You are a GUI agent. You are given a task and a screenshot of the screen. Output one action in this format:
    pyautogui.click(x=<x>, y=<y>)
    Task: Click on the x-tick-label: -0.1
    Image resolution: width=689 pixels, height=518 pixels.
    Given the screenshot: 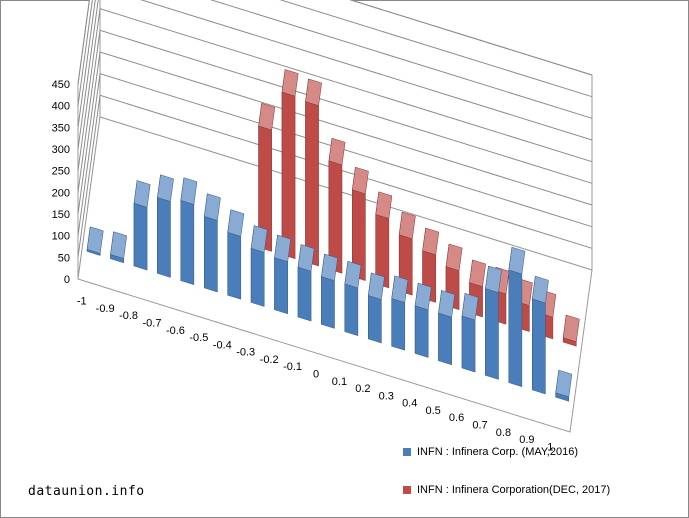 What is the action you would take?
    pyautogui.click(x=292, y=367)
    